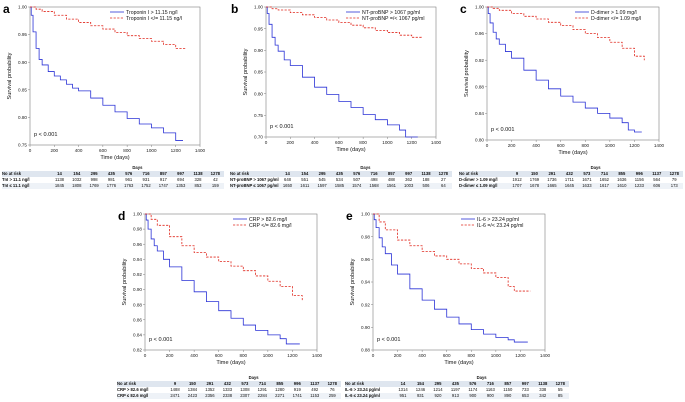  Describe the element at coordinates (458, 363) in the screenshot. I see `x-axis-title: Time (days)` at that location.